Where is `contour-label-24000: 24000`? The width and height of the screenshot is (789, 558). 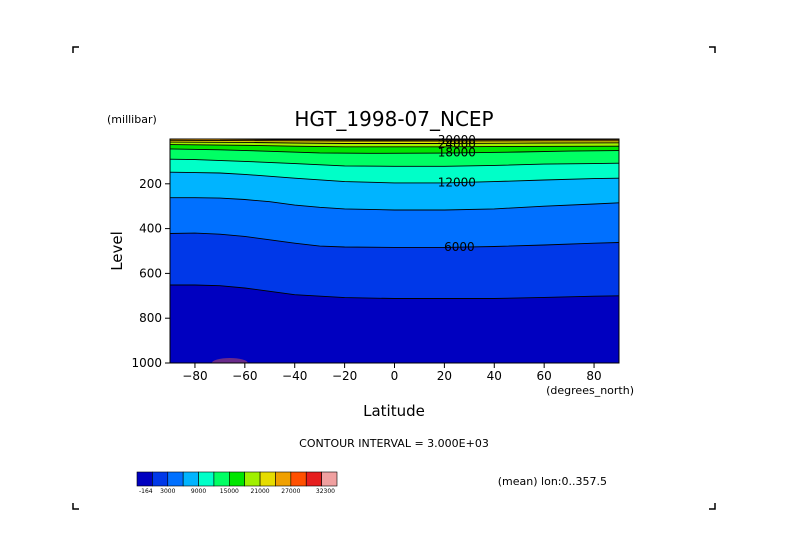 contour-label-24000: 24000 is located at coordinates (457, 144).